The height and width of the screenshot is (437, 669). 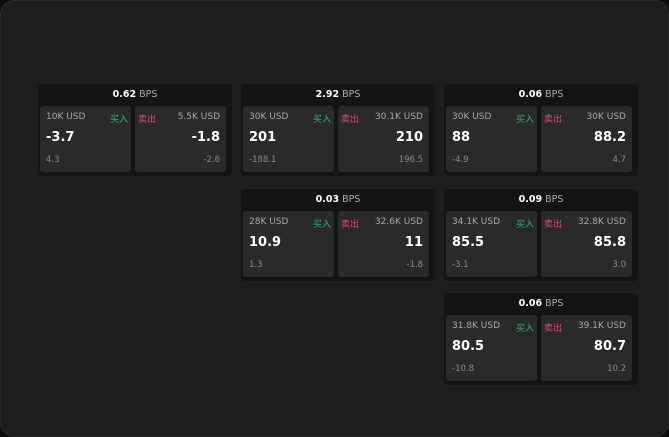 What do you see at coordinates (327, 94) in the screenshot?
I see `spread-value: 2.92` at bounding box center [327, 94].